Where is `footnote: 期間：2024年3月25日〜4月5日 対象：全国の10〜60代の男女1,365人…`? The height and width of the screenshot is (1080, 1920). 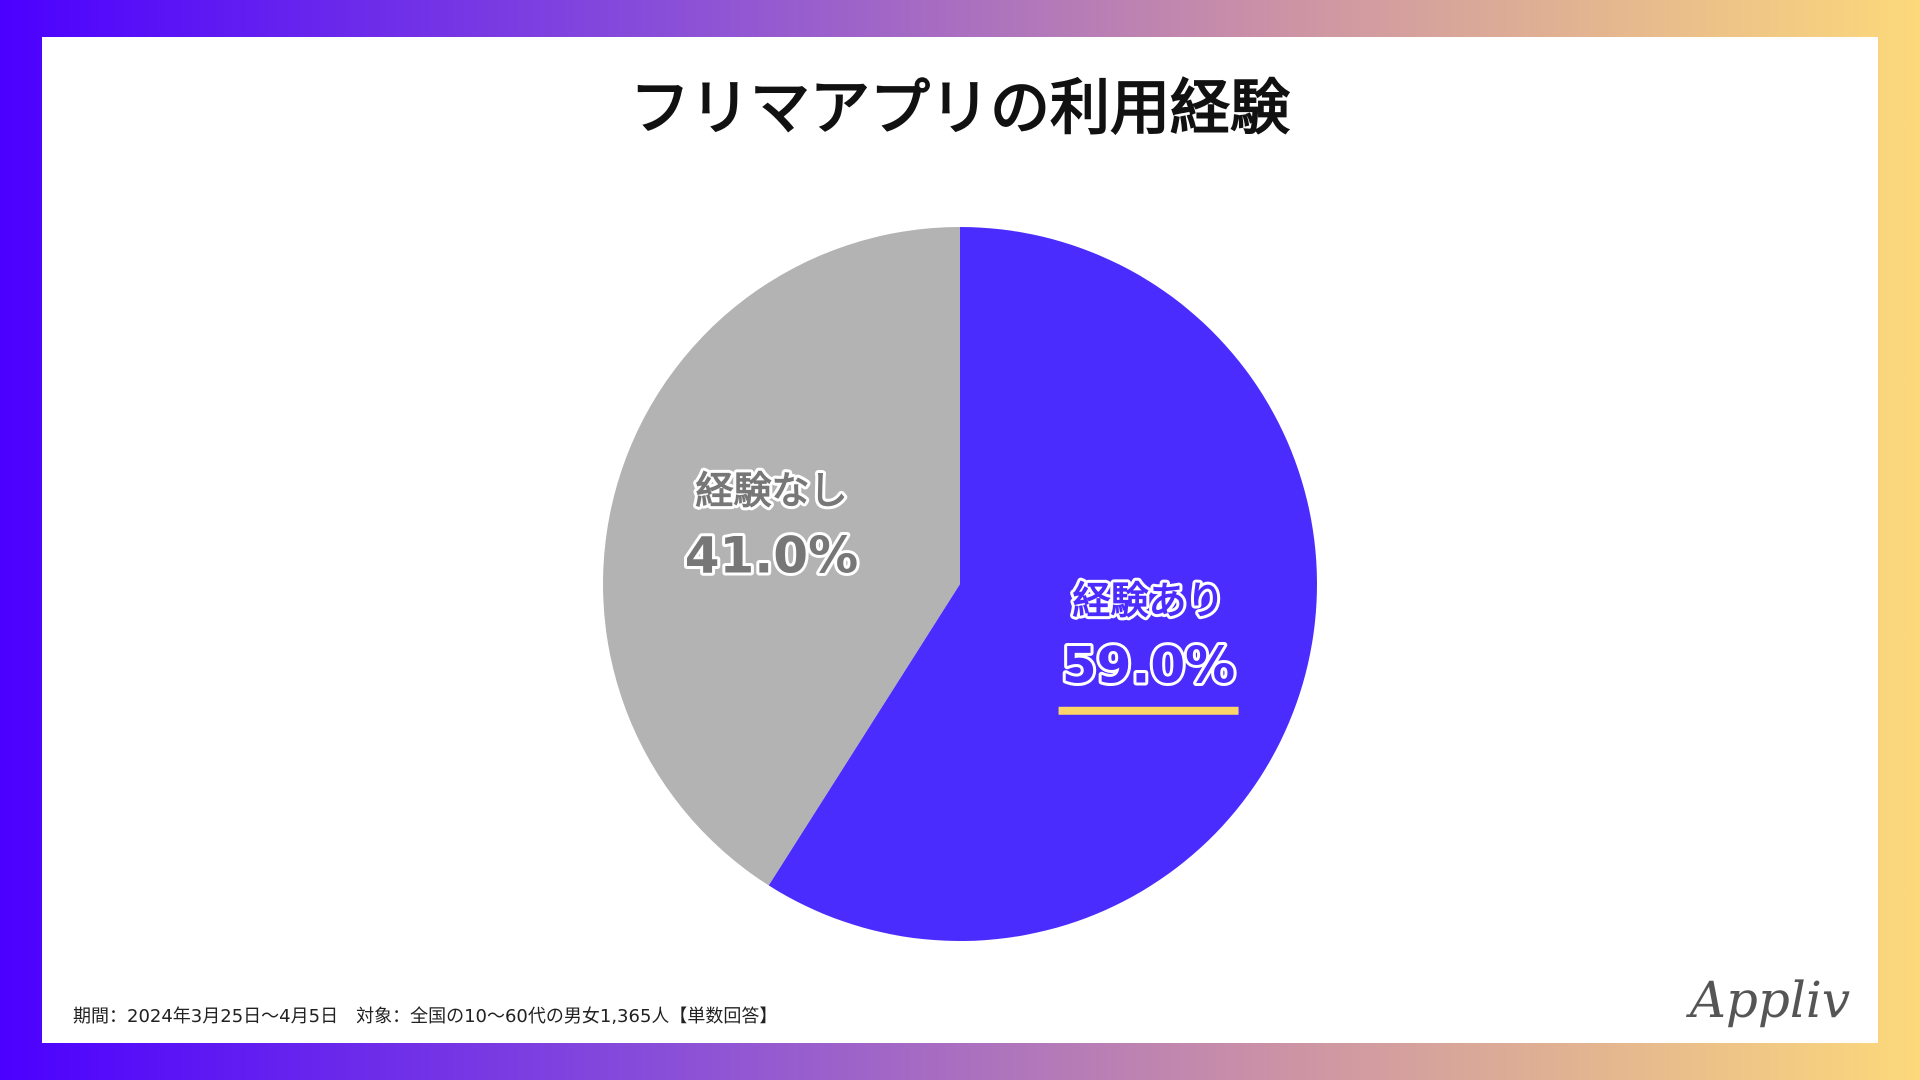 footnote: 期間：2024年3月25日〜4月5日 対象：全国の10〜60代の男女1,365人… is located at coordinates (425, 1016).